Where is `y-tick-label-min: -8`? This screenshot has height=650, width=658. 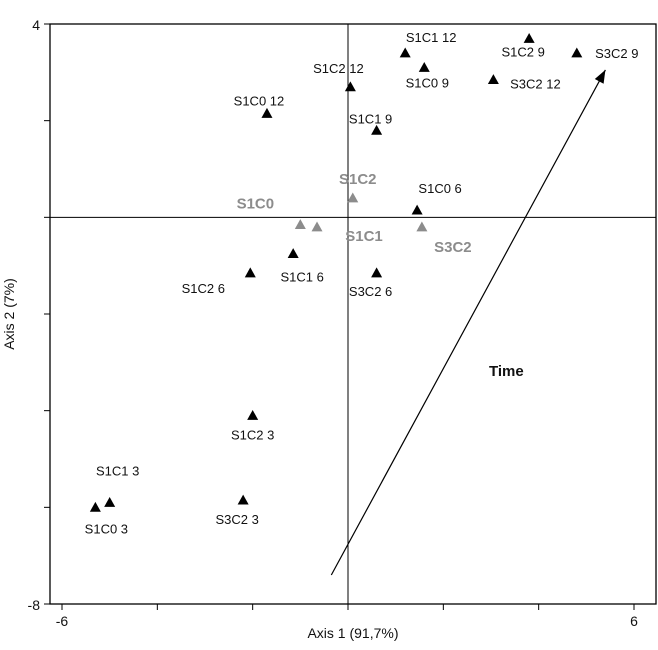
y-tick-label-min: -8 is located at coordinates (34, 605).